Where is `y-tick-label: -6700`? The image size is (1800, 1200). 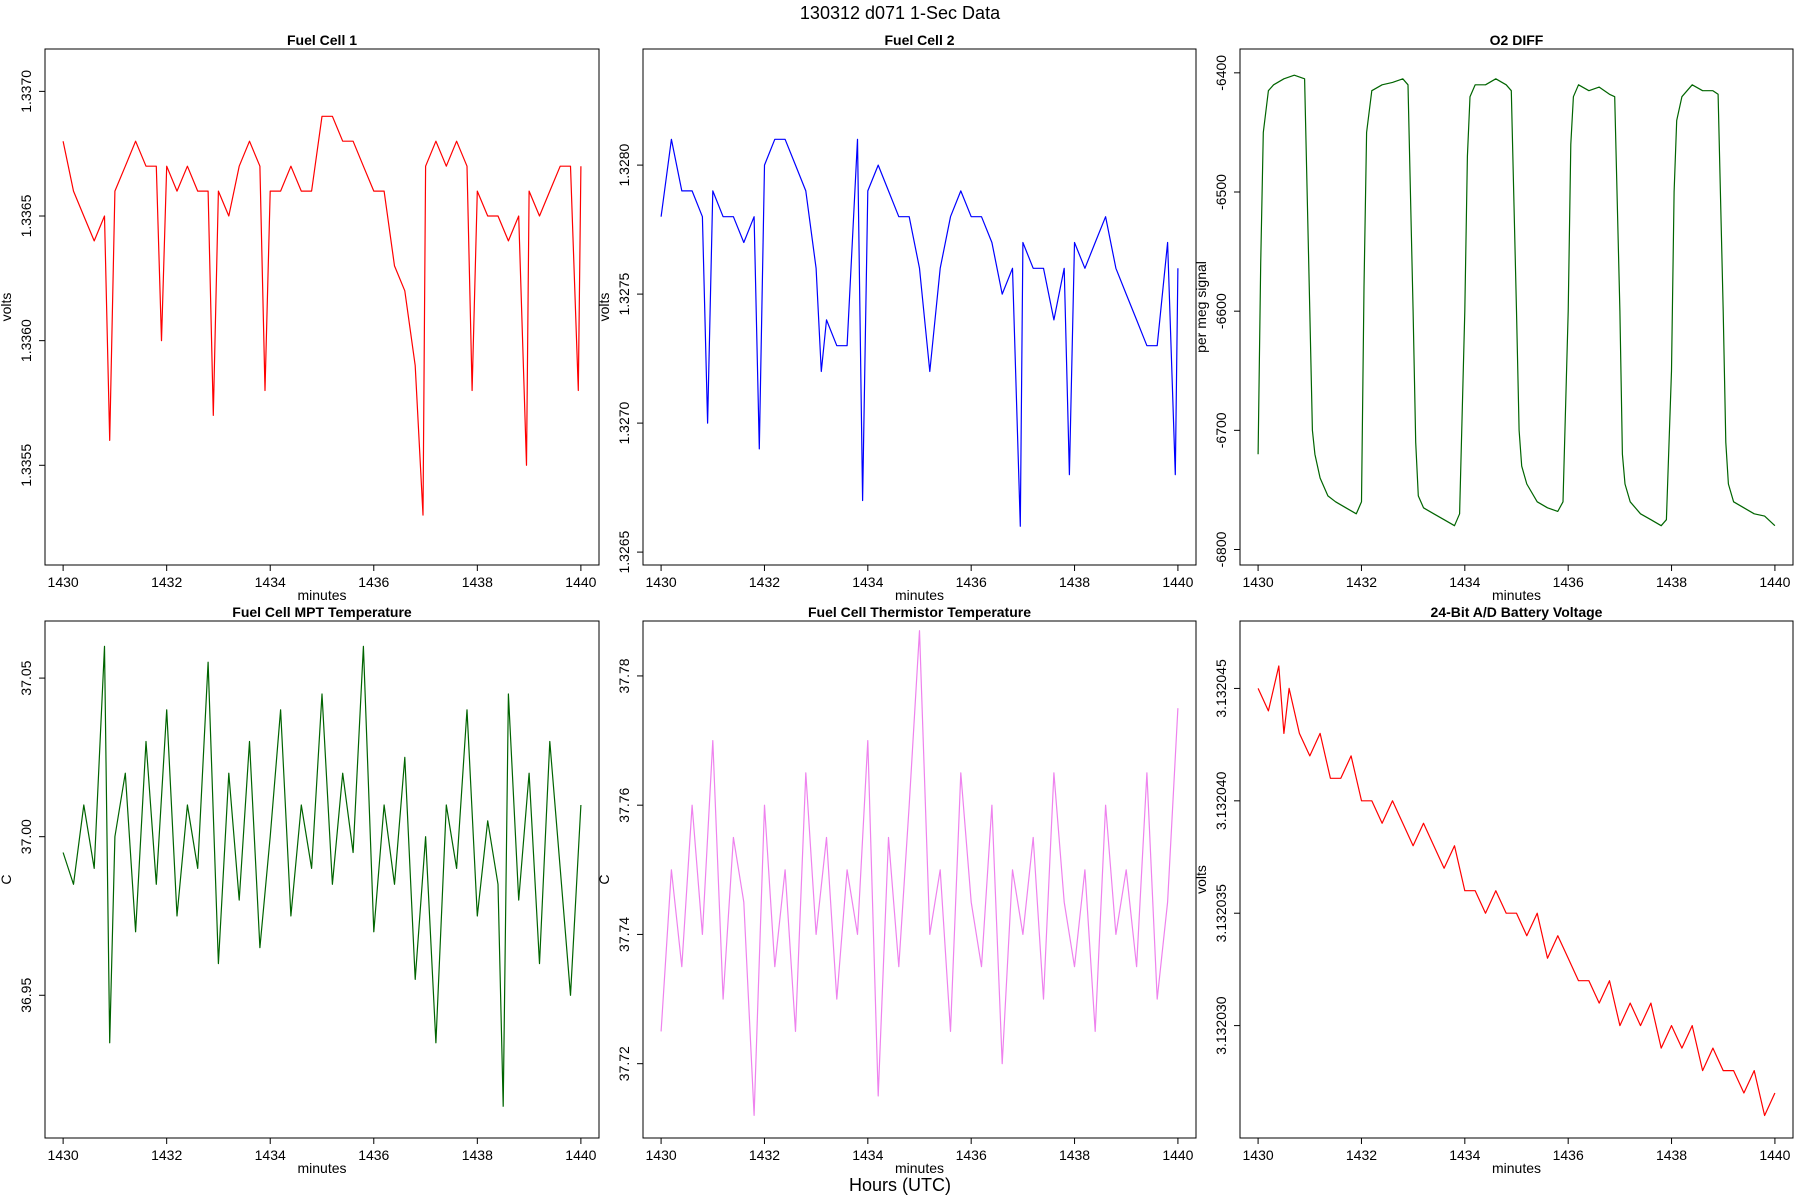
y-tick-label: -6700 is located at coordinates (1221, 430).